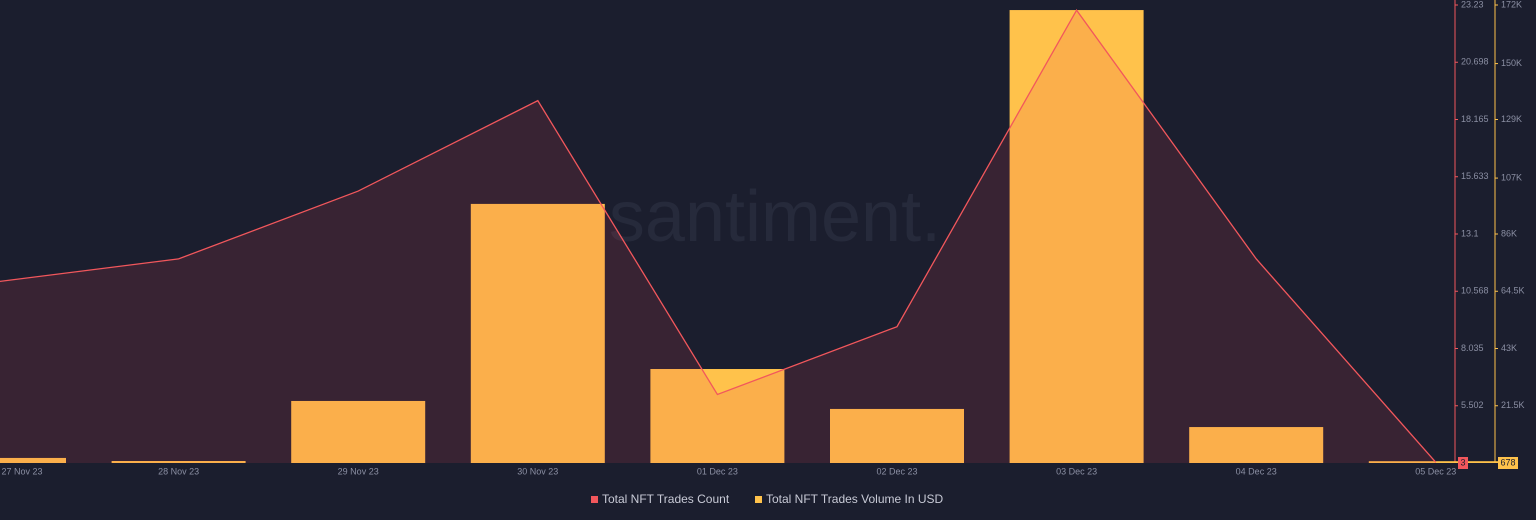  Describe the element at coordinates (1511, 63) in the screenshot. I see `y2-tick-label: 150K` at that location.